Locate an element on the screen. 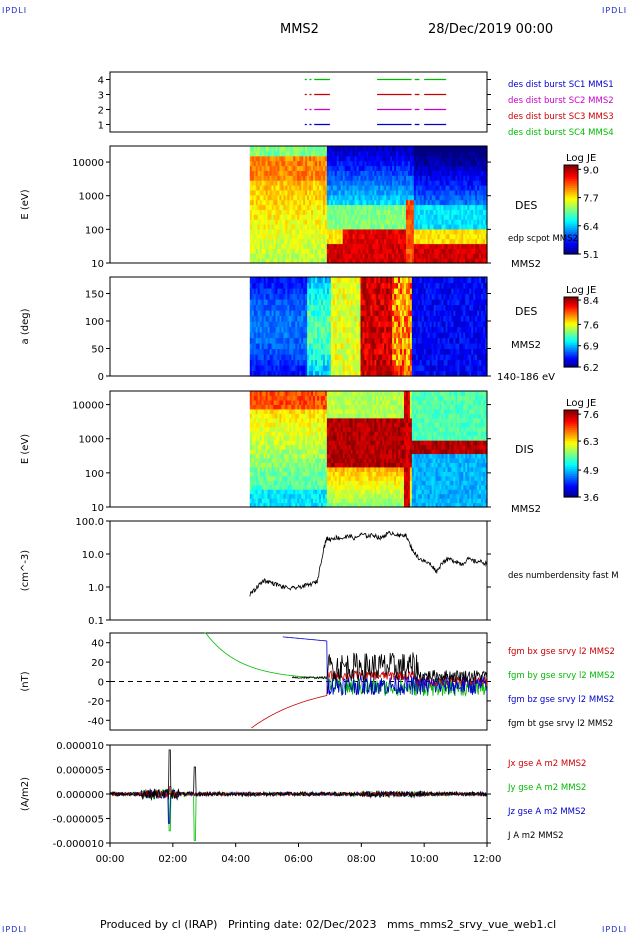 The image size is (630, 934). des-energy-colorbar-tick-label: 7.7 is located at coordinates (591, 199).